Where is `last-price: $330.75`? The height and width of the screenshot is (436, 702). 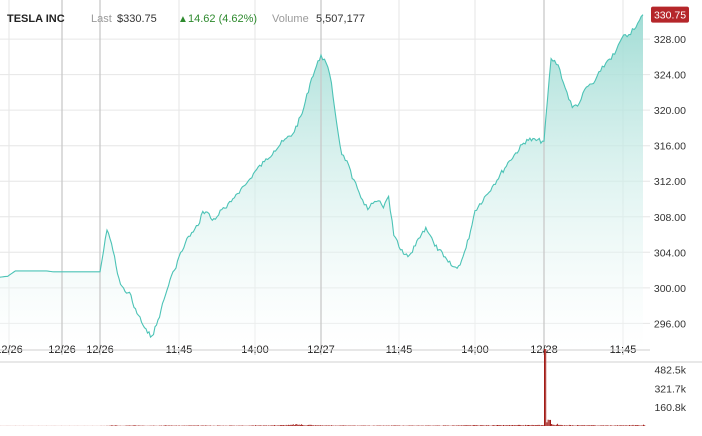 last-price: $330.75 is located at coordinates (137, 19).